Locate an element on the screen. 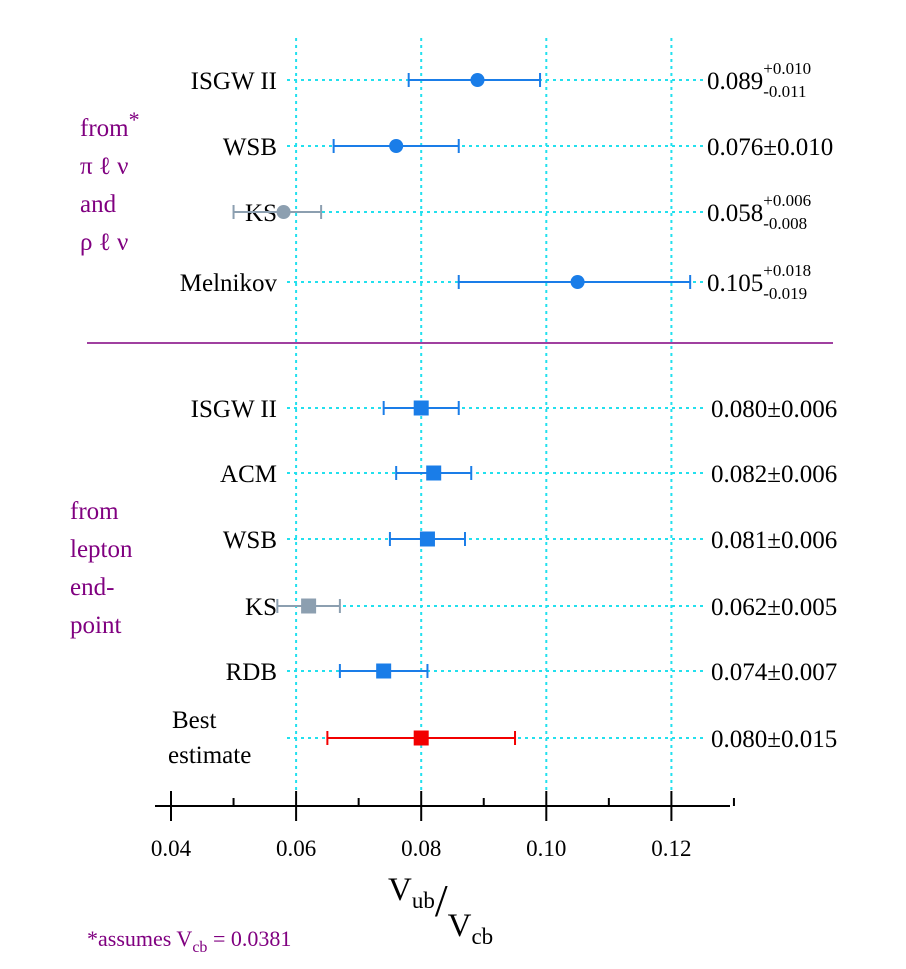  data-row: WSB 0.076±0.010 is located at coordinates (528, 147).